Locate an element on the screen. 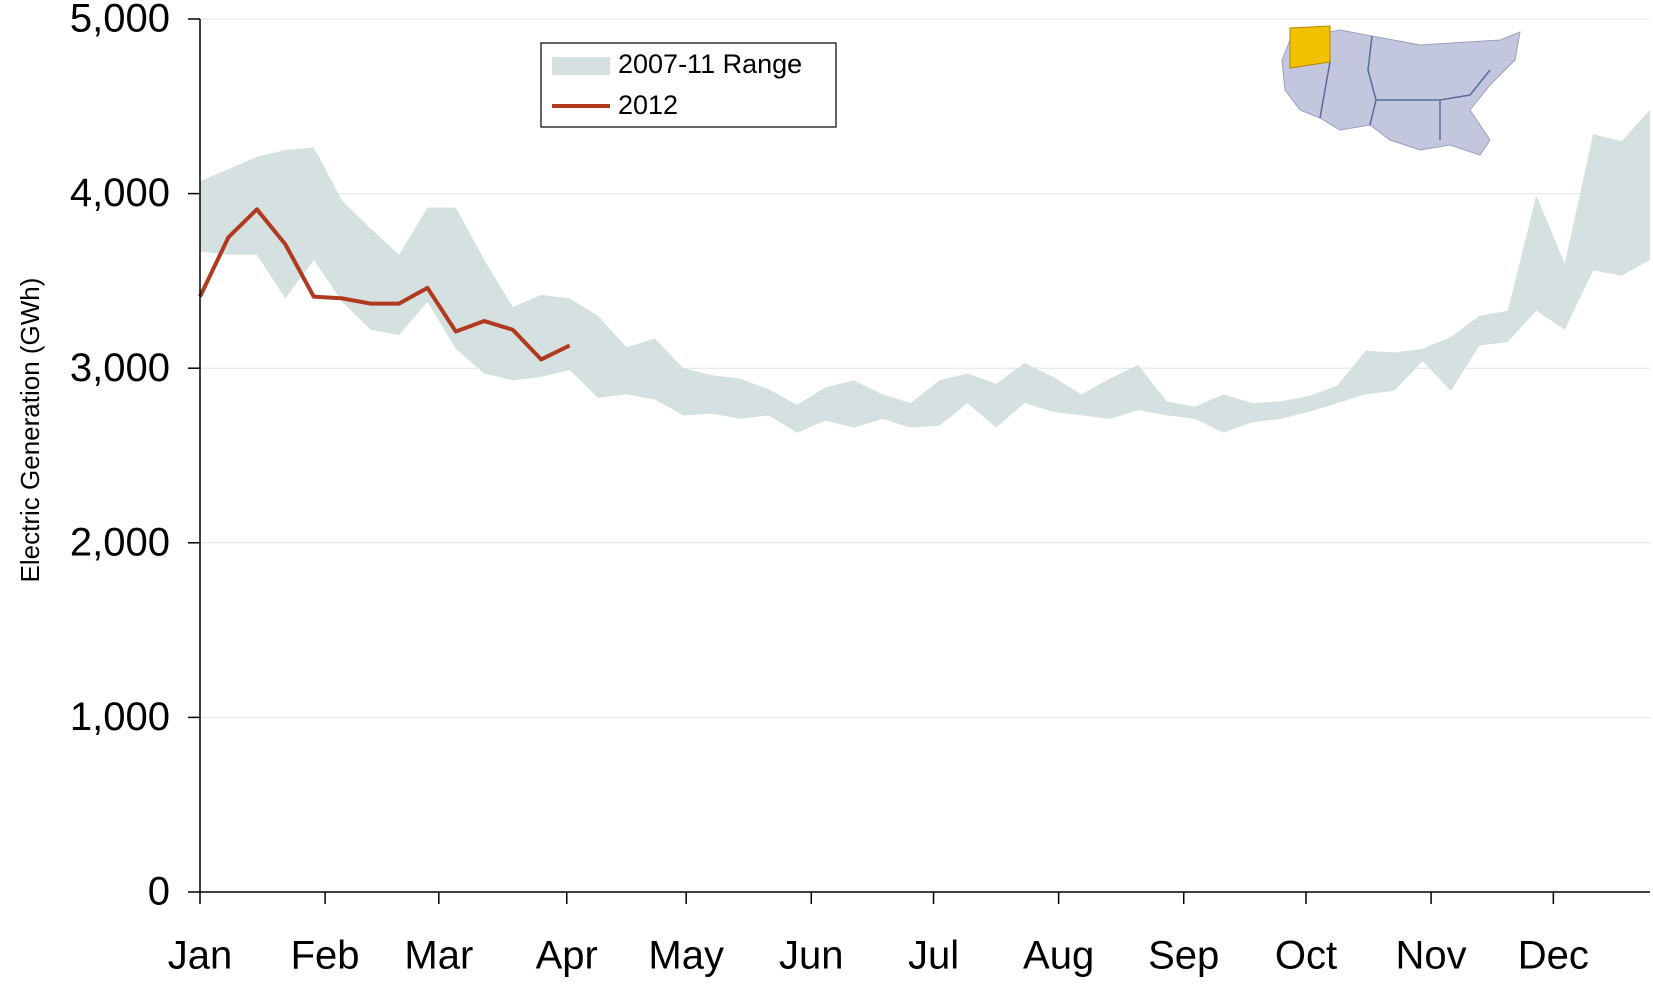 The height and width of the screenshot is (985, 1653). legend-swatch is located at coordinates (581, 66).